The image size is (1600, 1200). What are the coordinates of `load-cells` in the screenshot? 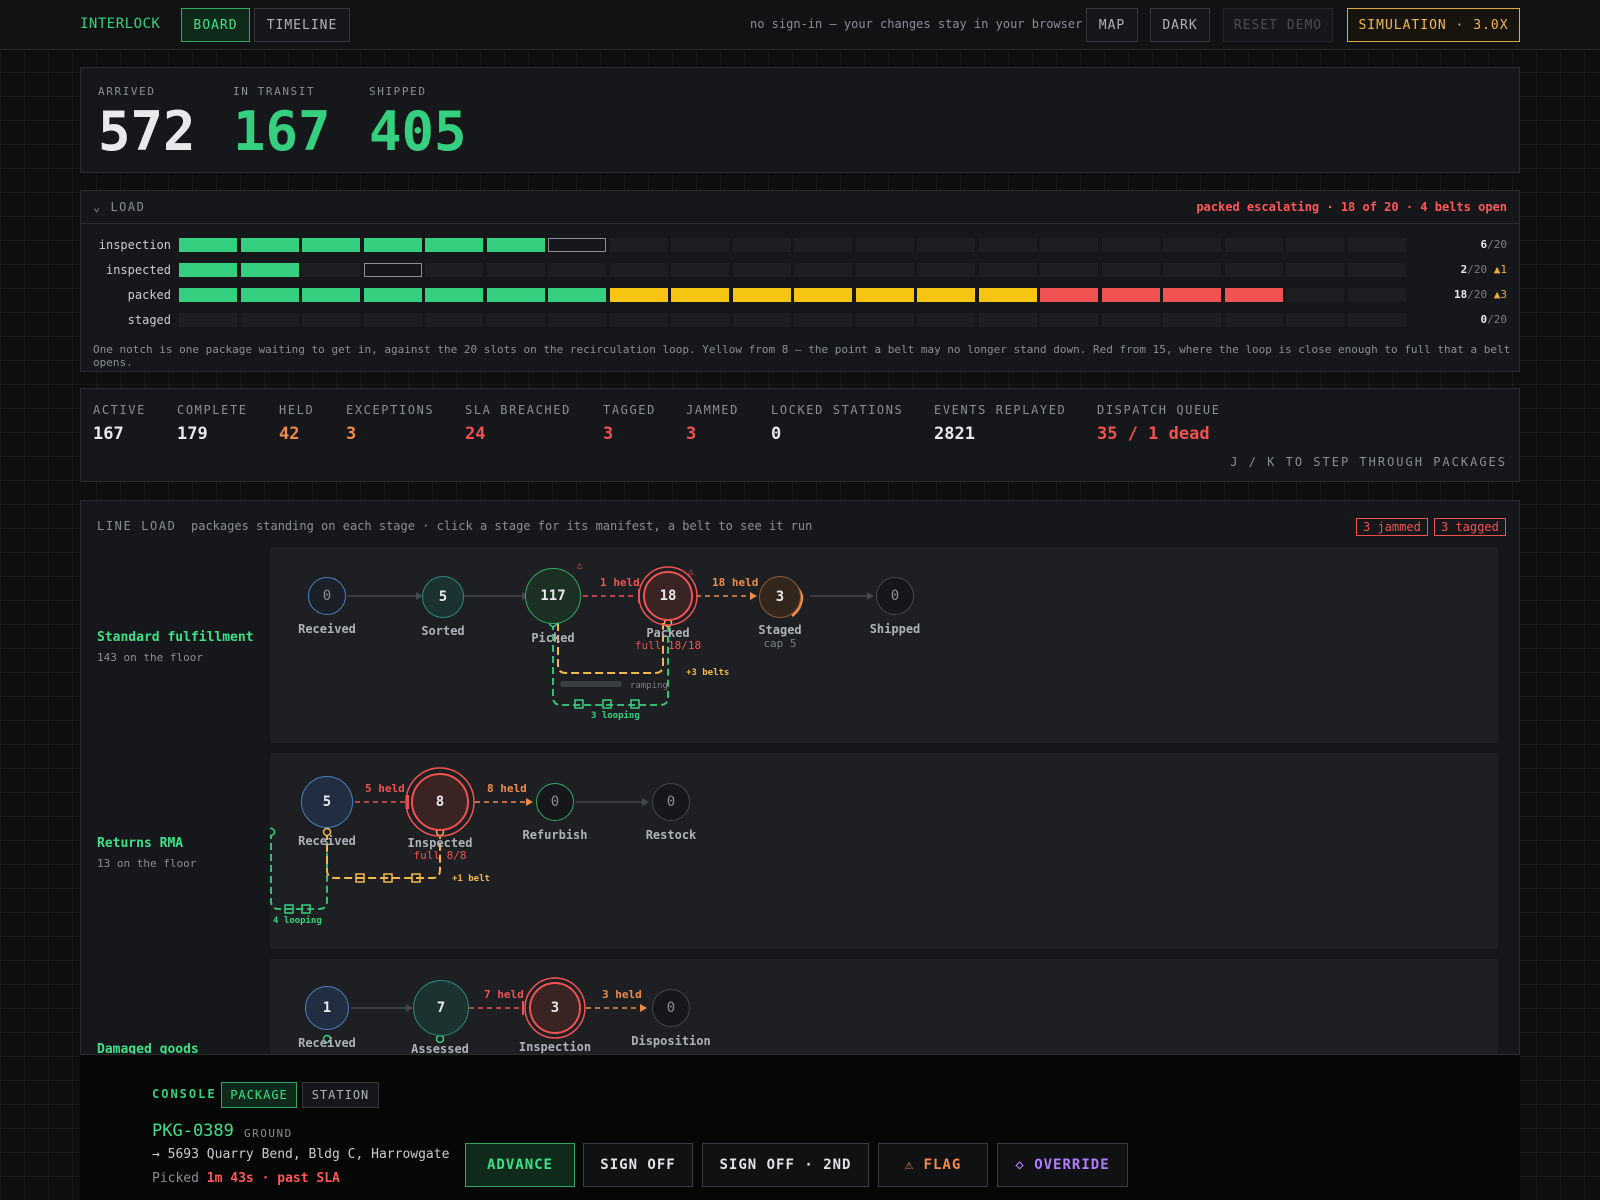 It's located at (794, 295).